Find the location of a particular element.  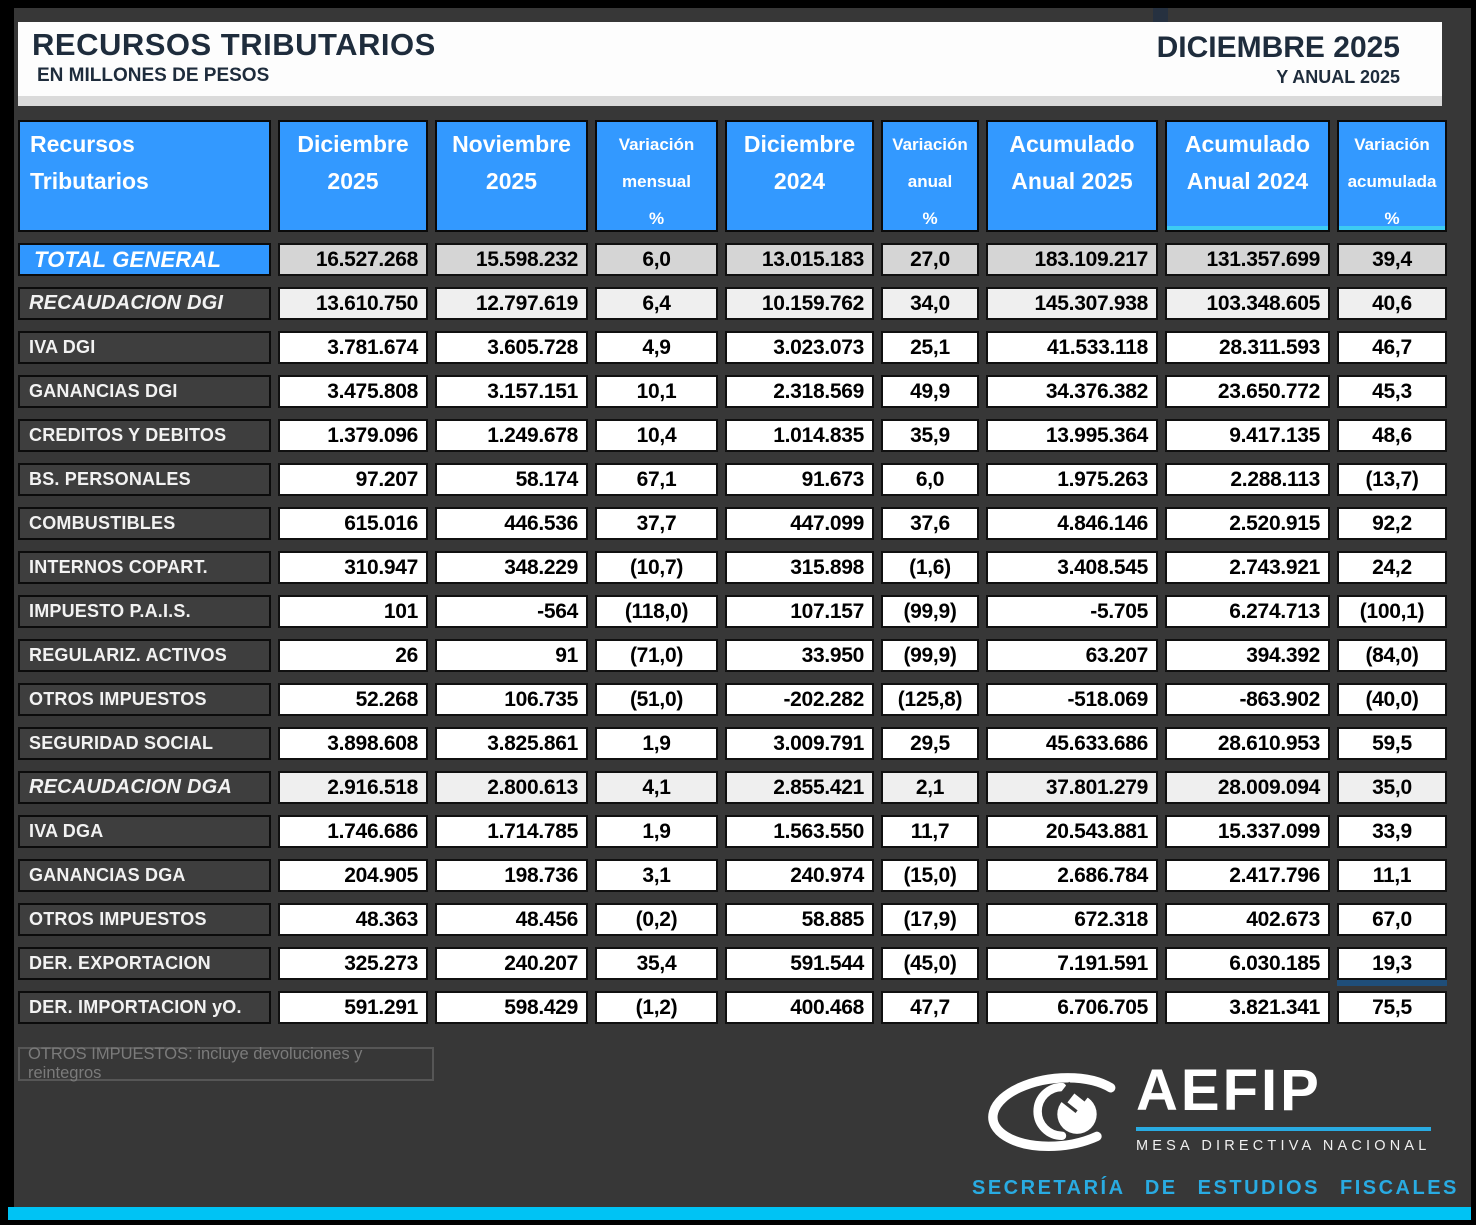

value-cell: 41.533.118 is located at coordinates (1072, 347).